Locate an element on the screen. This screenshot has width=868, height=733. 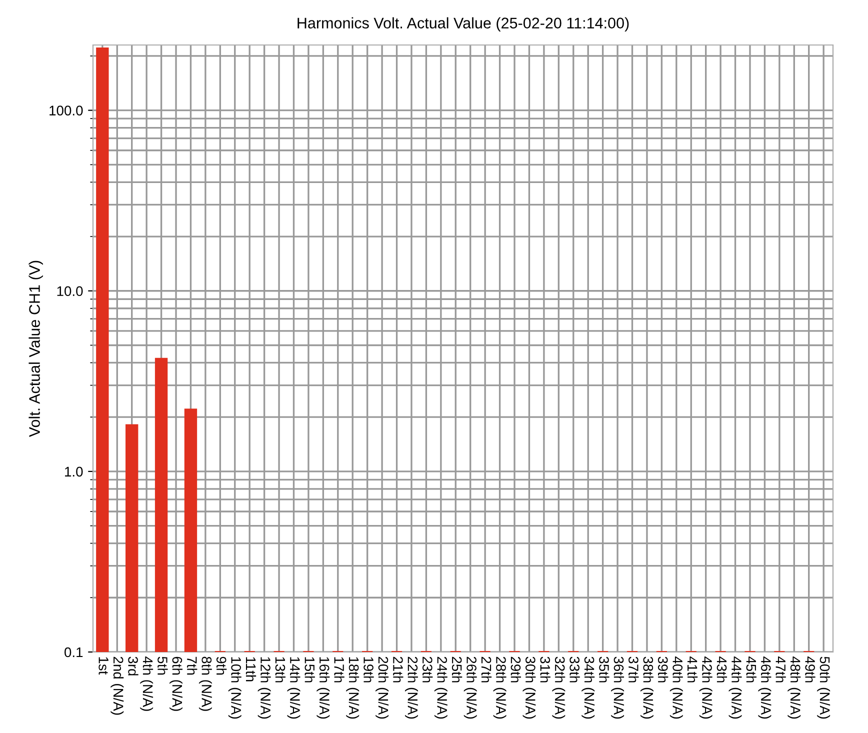
x-tick-label: 39th is located at coordinates (663, 669).